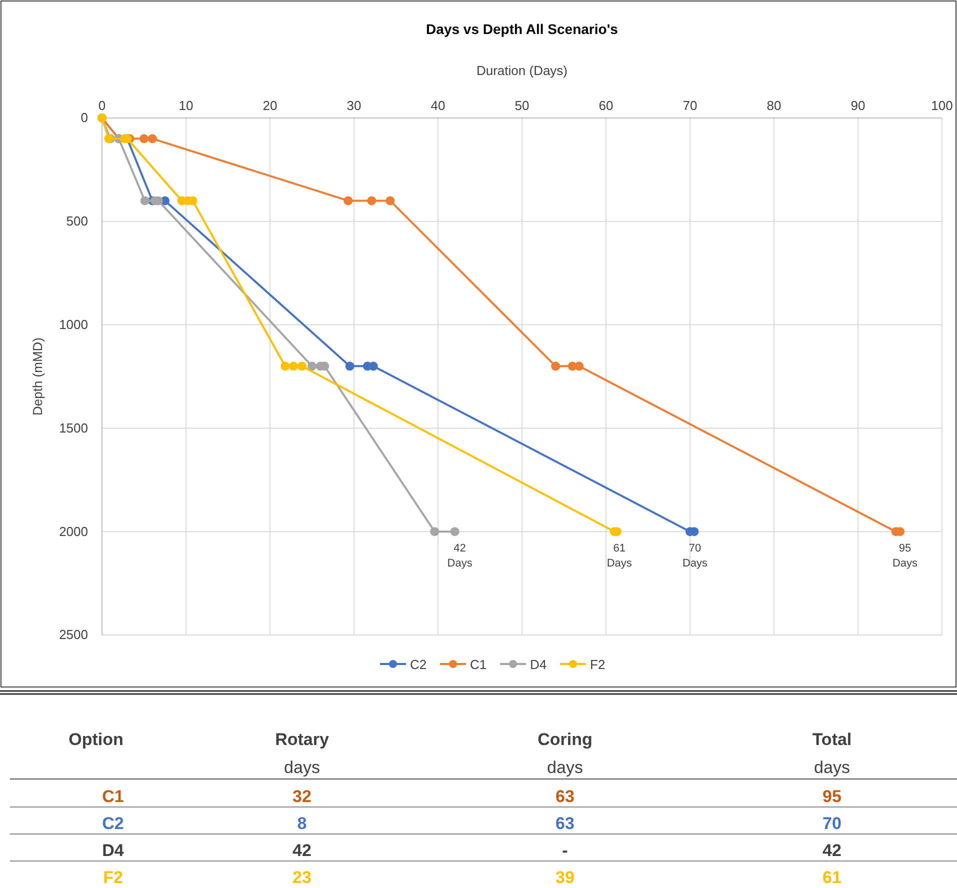 The width and height of the screenshot is (957, 888). What do you see at coordinates (302, 823) in the screenshot?
I see `data-label: 8` at bounding box center [302, 823].